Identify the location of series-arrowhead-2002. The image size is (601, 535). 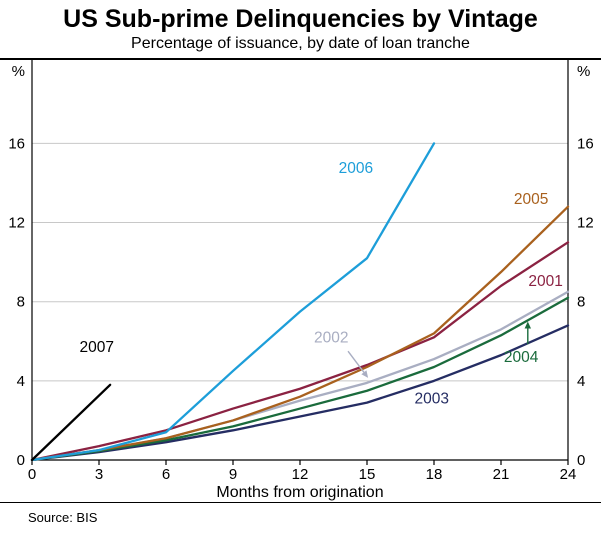
(365, 374).